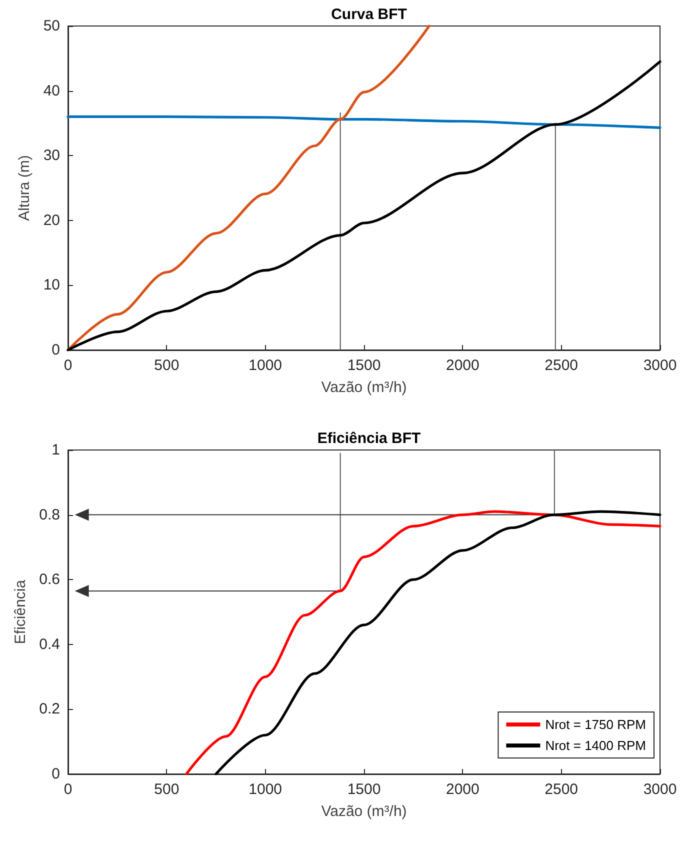  What do you see at coordinates (51, 155) in the screenshot?
I see `y-tick-label: 30` at bounding box center [51, 155].